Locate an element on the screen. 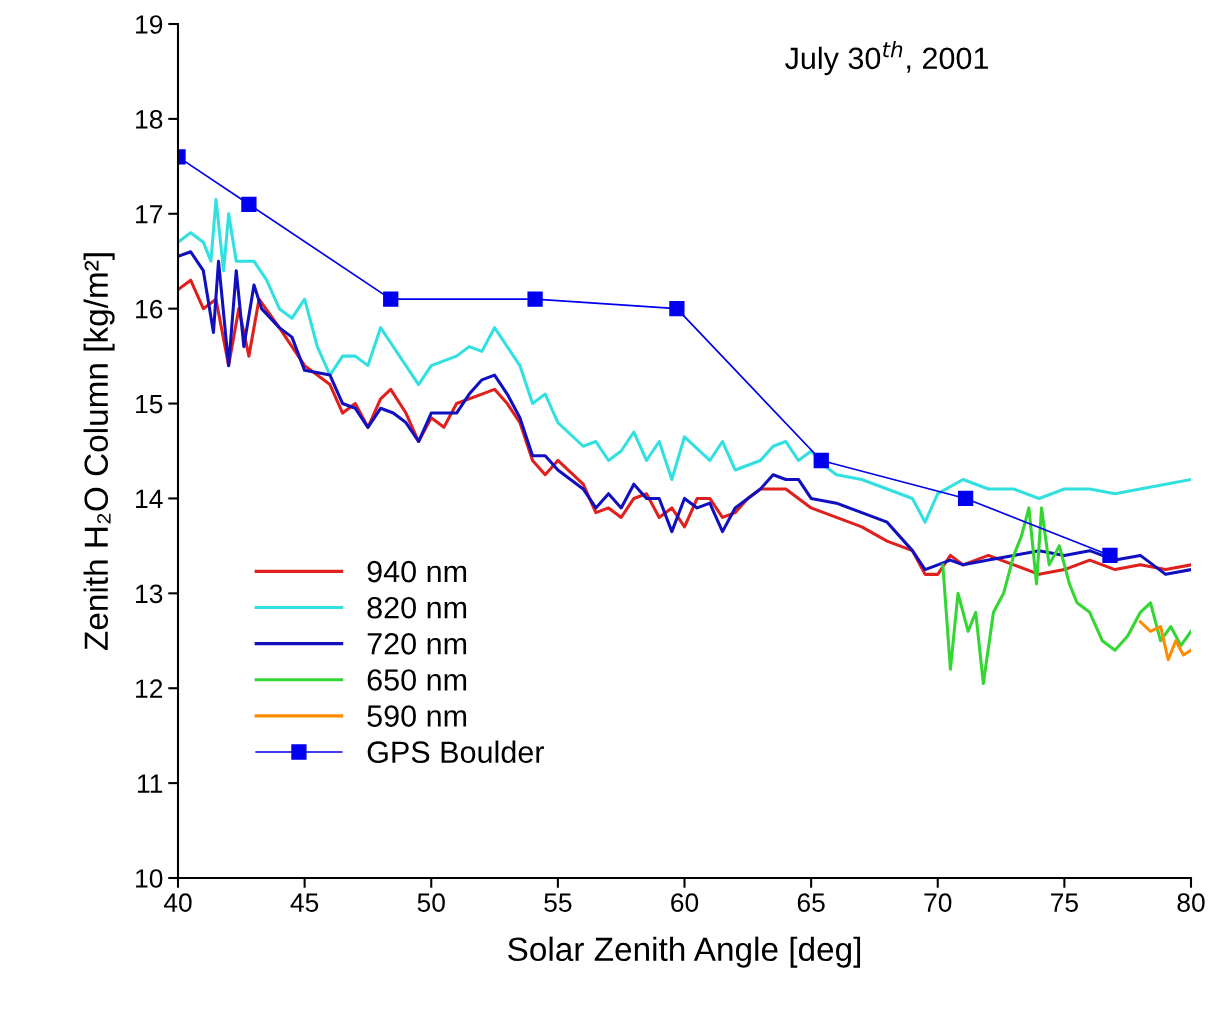  x-tick-label: 70 is located at coordinates (938, 902).